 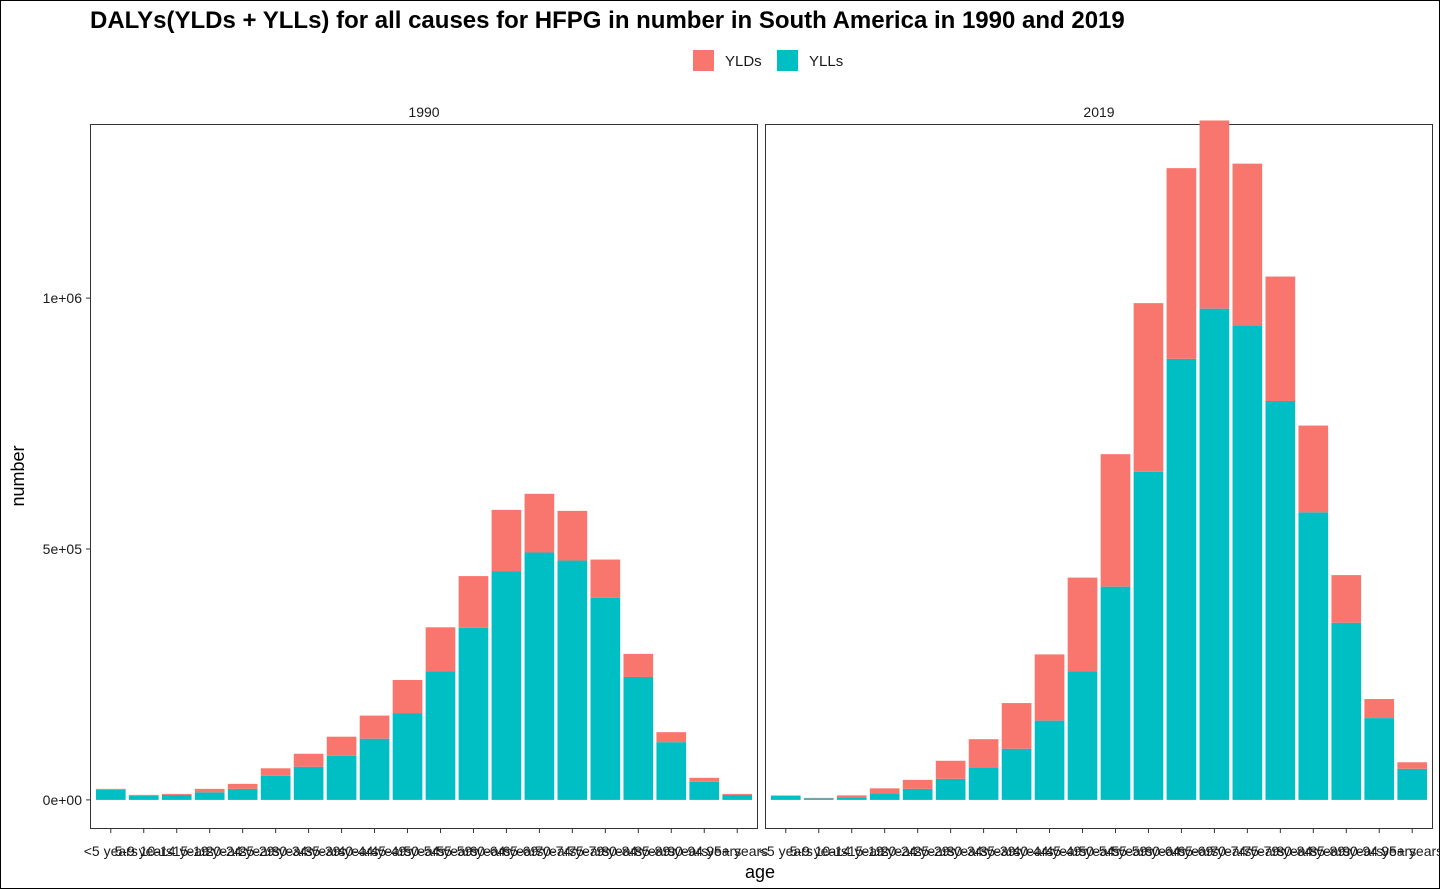 I want to click on x-tick-label-2019-18: 90-94 years, so click(x=1379, y=851).